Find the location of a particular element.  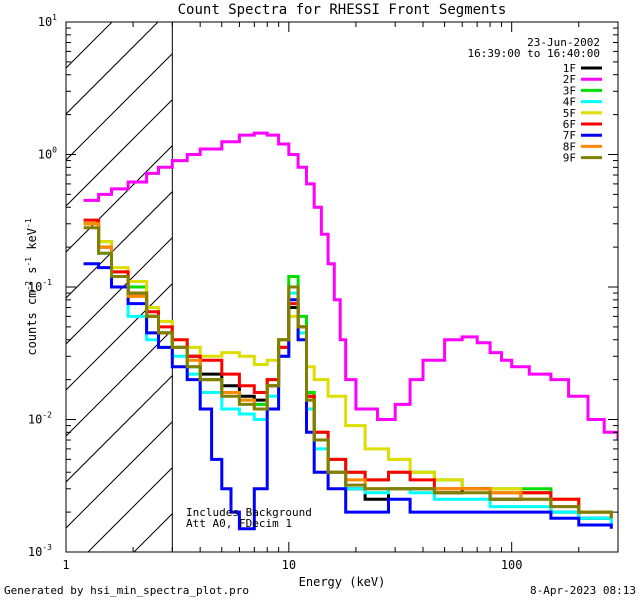

y-tick-label: 10¹ is located at coordinates (47, 21).